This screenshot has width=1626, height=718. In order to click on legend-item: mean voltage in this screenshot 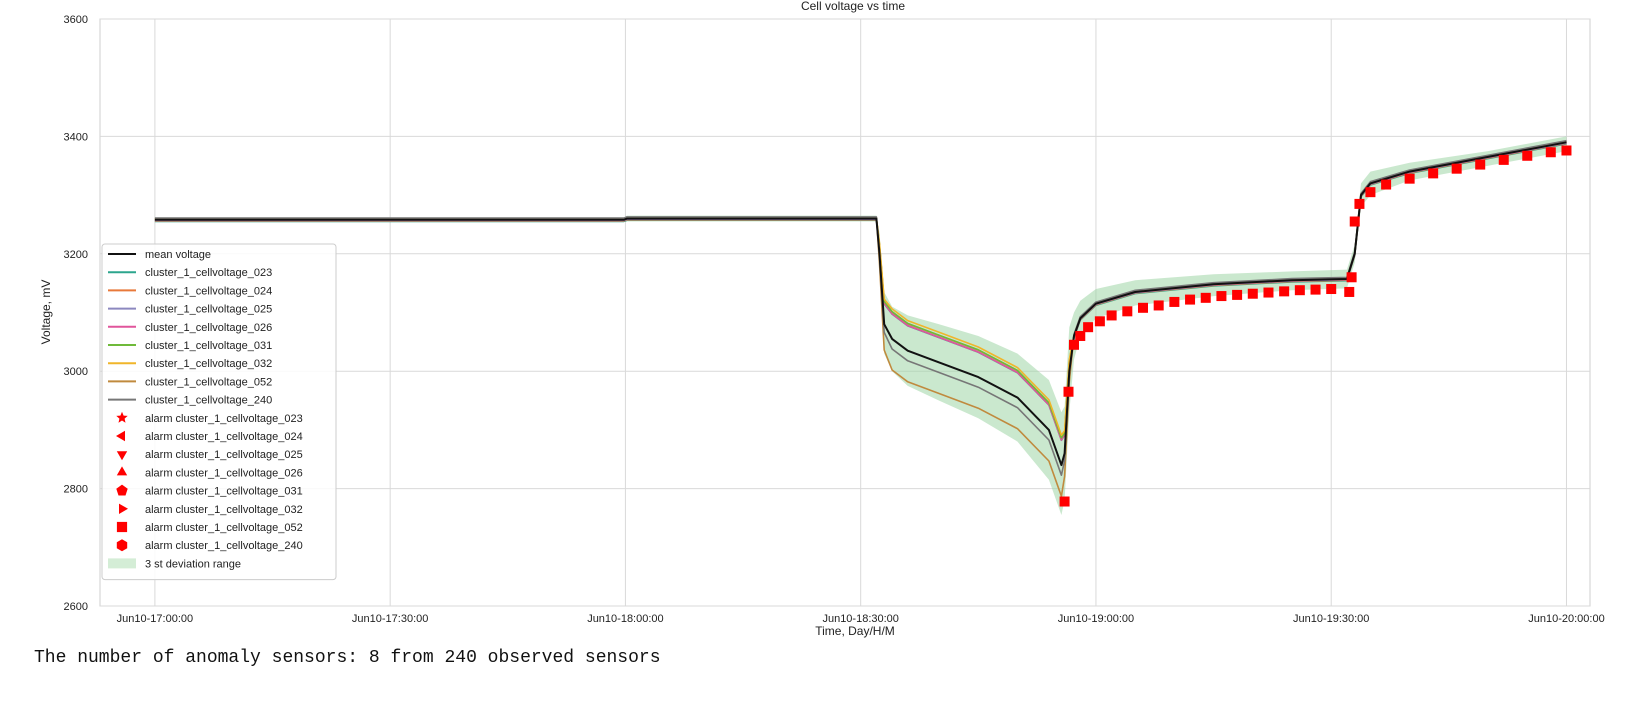, I will do `click(159, 255)`.